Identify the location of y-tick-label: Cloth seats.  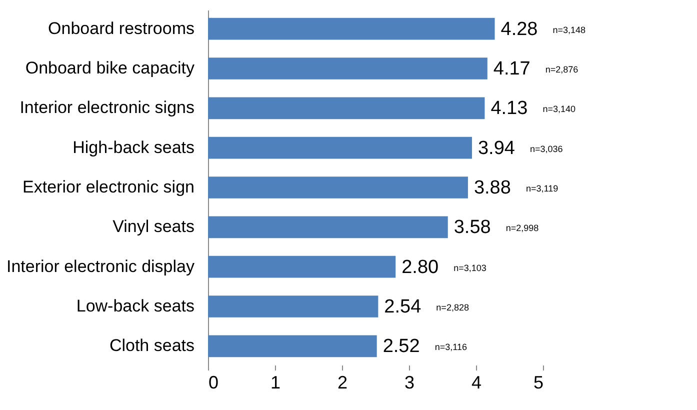
(151, 346).